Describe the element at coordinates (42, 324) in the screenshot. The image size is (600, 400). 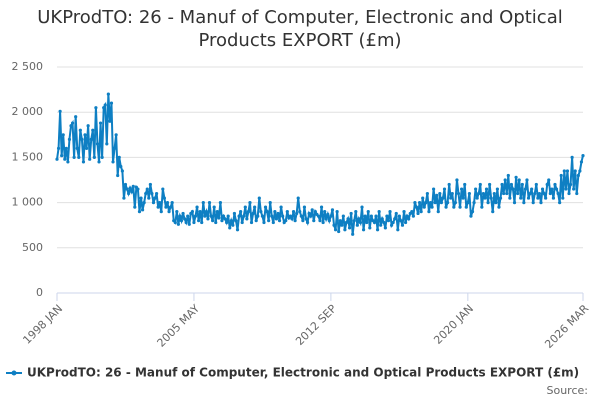
I see `x-tick-label: 1998 JAN` at that location.